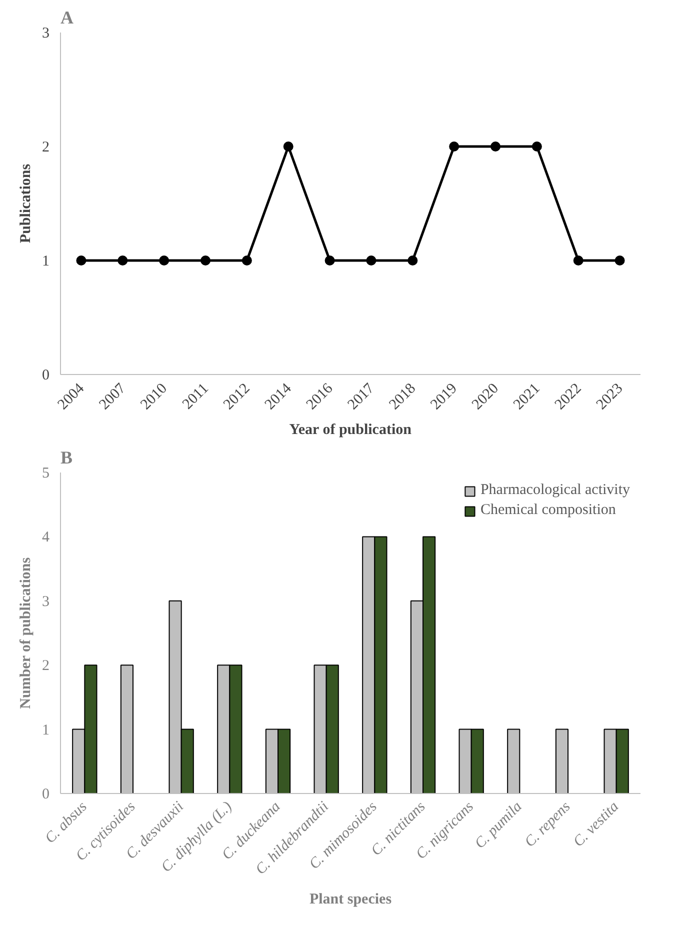 The image size is (678, 930). I want to click on y-axis-title: Number of publications, so click(26, 633).